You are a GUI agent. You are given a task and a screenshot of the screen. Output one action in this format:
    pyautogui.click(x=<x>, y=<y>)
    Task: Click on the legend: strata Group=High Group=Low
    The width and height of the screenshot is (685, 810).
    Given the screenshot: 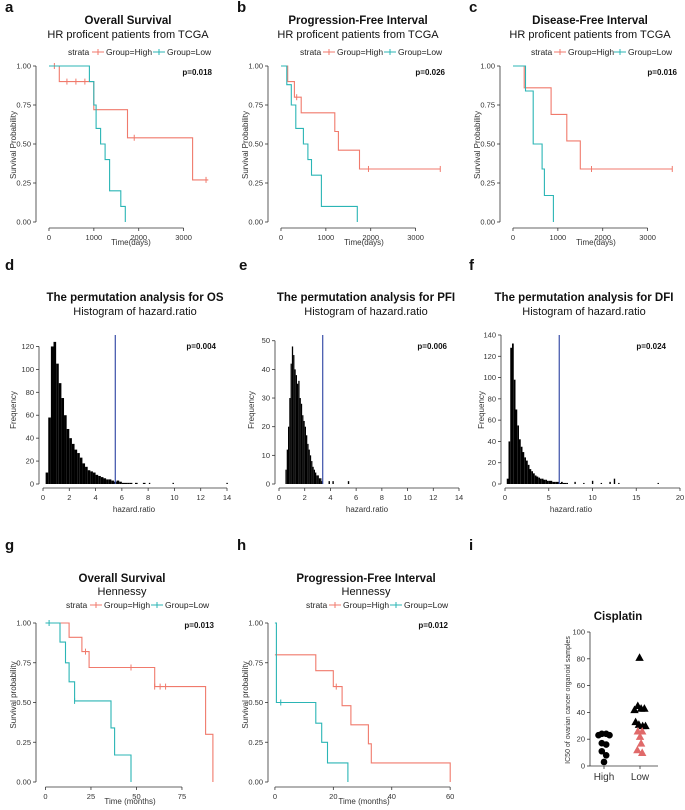 What is the action you would take?
    pyautogui.click(x=602, y=52)
    